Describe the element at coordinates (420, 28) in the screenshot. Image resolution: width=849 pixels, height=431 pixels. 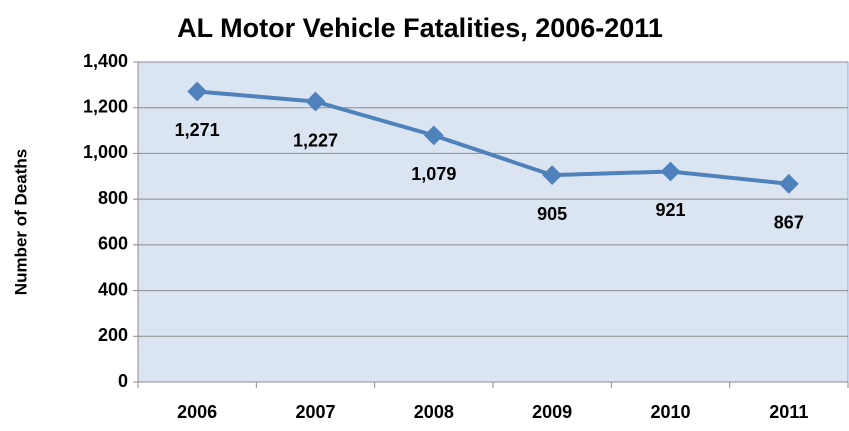
I see `chart-title: AL Motor Vehicle Fatalities, 2006-2011` at that location.